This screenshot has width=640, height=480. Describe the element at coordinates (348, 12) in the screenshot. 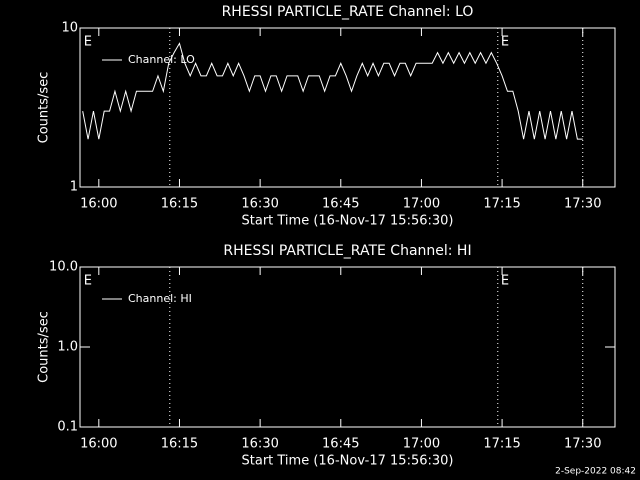

I see `chart-title: RHESSI PARTICLE_RATE Channel: LO` at that location.